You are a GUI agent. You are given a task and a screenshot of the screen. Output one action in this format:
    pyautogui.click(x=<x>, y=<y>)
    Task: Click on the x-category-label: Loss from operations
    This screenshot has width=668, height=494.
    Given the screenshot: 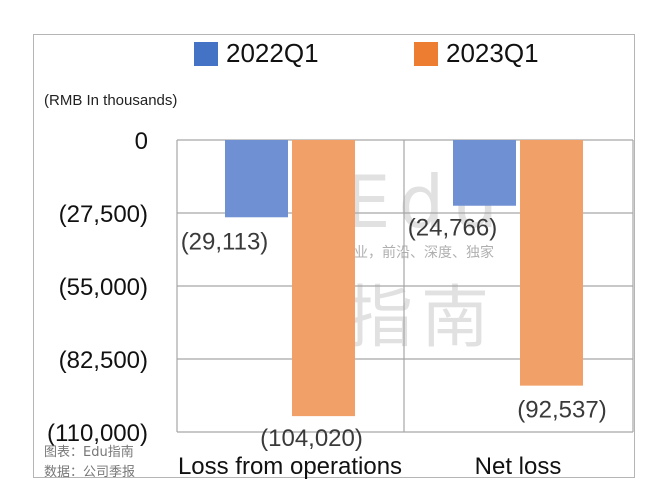 What is the action you would take?
    pyautogui.click(x=290, y=466)
    